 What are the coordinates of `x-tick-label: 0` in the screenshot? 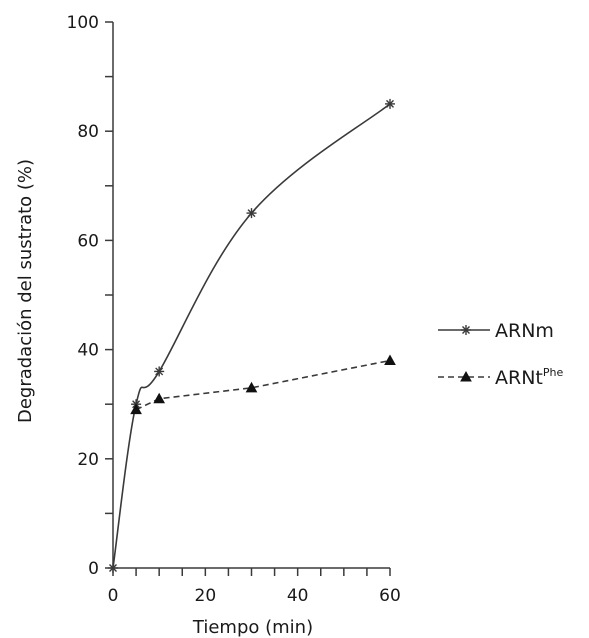 It's located at (113, 596).